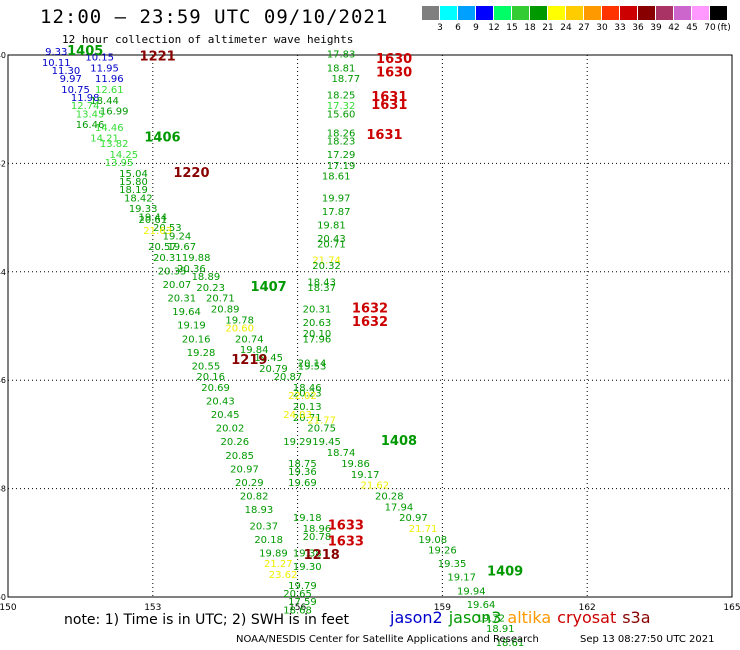  Describe the element at coordinates (620, 28) in the screenshot. I see `color-scale-label: 33` at that location.